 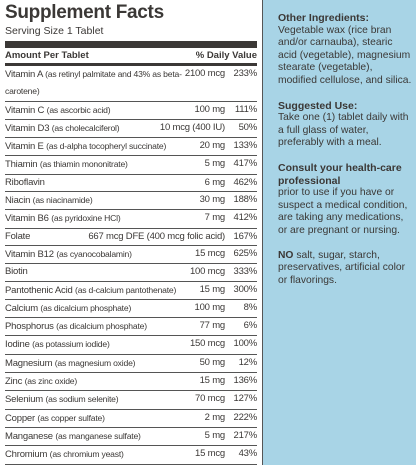 I want to click on daily-value: 222%, so click(x=245, y=417).